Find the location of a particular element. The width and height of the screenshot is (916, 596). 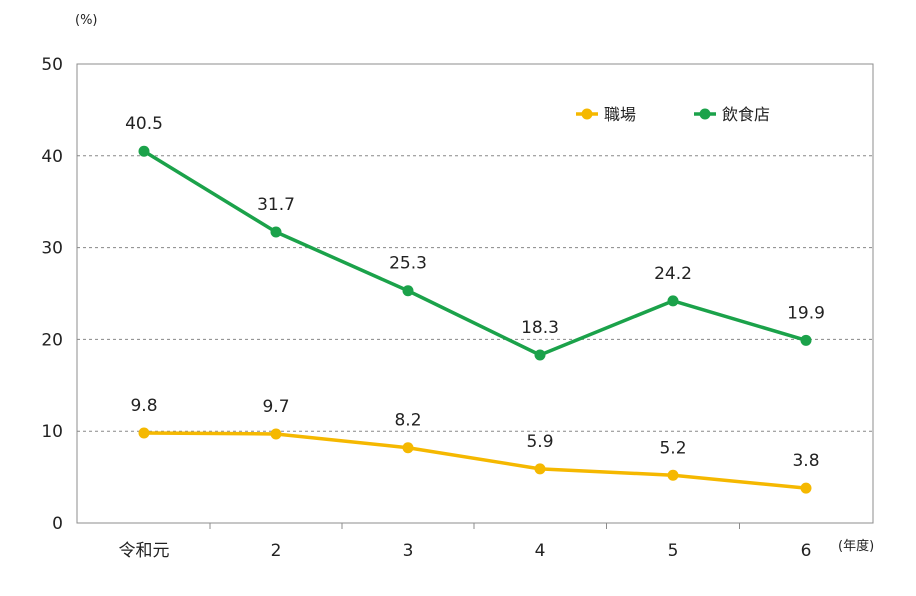

x-axis-unit: (年度) is located at coordinates (856, 546).